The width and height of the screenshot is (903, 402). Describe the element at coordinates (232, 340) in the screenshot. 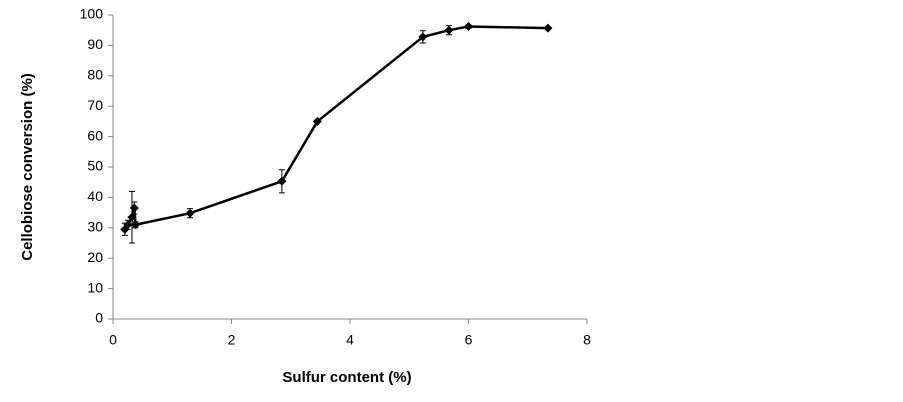

I see `x-tick-label: 2` at that location.